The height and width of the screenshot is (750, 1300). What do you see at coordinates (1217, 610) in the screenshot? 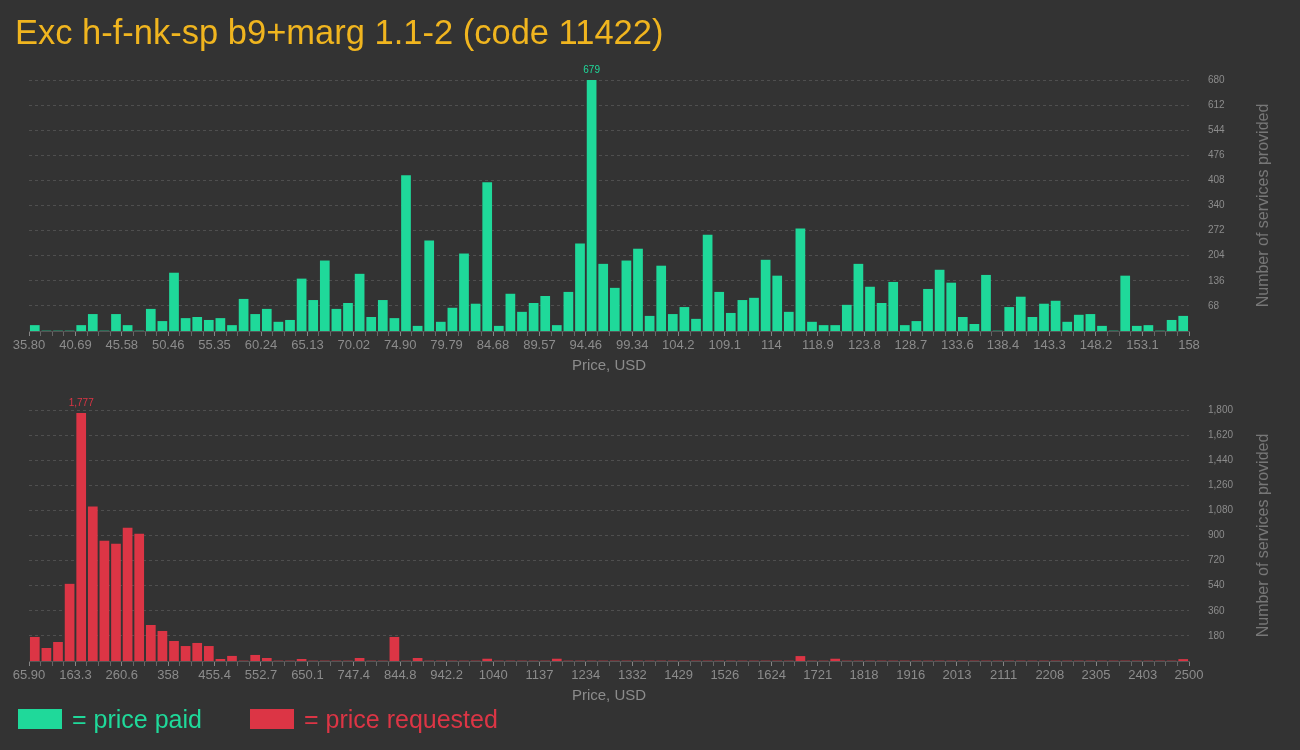
I see `y-tick-label: 360` at bounding box center [1217, 610].